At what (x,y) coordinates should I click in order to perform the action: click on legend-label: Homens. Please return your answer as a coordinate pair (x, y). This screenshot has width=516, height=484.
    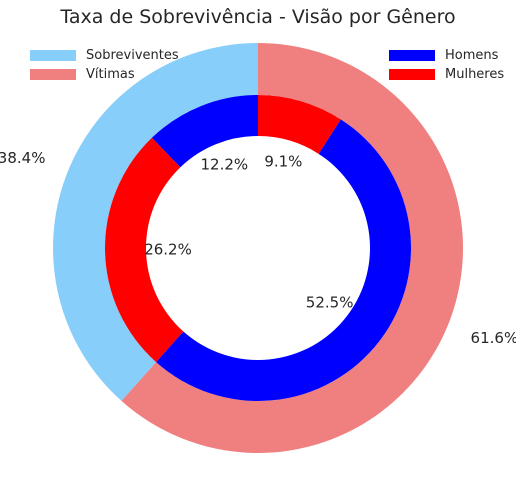
    Looking at the image, I should click on (472, 55).